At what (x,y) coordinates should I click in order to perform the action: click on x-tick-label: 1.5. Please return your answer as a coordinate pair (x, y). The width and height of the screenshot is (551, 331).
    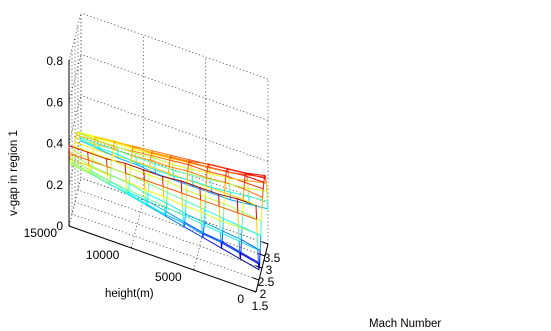
    Looking at the image, I should click on (260, 306).